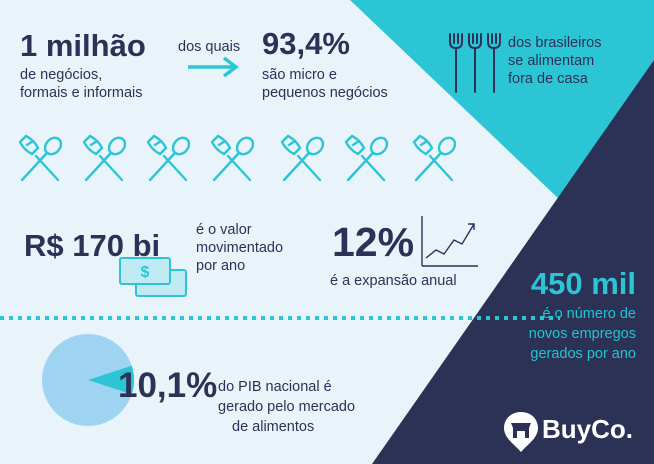  Describe the element at coordinates (287, 407) in the screenshot. I see `gdp-caption-2: gerado pelo mercado` at that location.